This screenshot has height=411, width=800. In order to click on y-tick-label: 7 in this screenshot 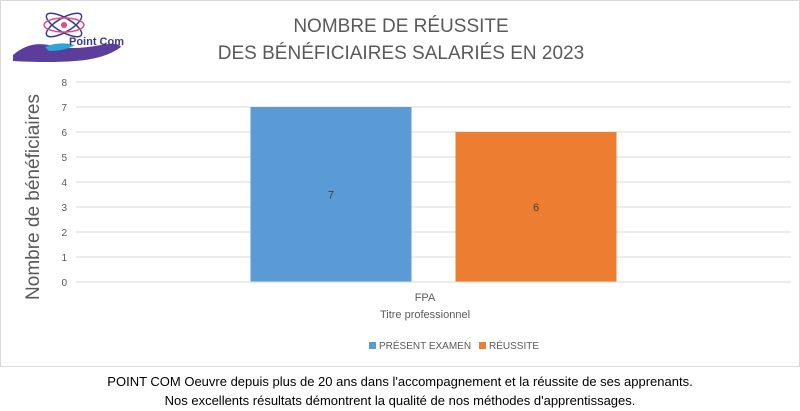, I will do `click(64, 108)`.